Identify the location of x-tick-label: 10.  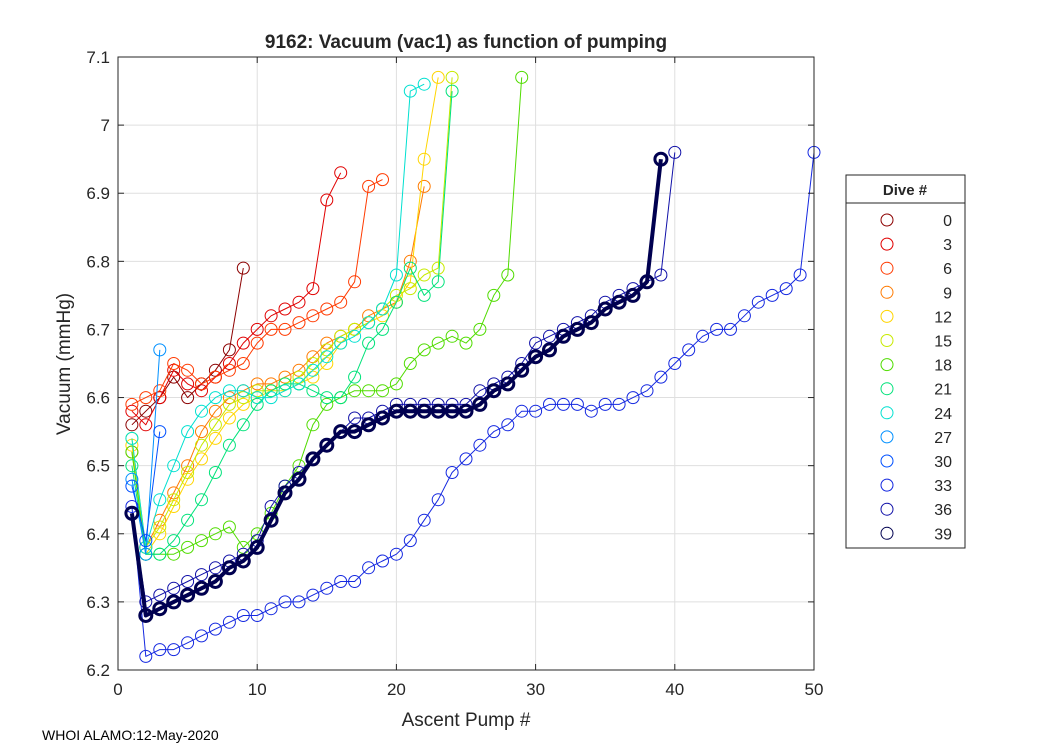
(257, 689).